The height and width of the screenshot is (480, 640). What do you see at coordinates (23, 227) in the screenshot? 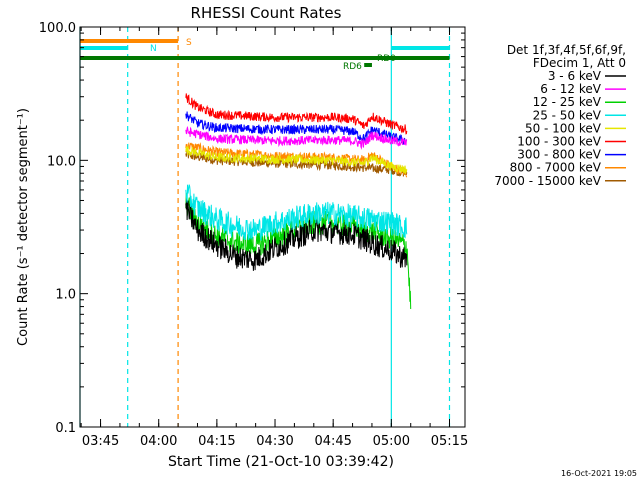
I see `y-axis-label: Count Rate (s⁻¹ detector segment⁻¹)` at bounding box center [23, 227].